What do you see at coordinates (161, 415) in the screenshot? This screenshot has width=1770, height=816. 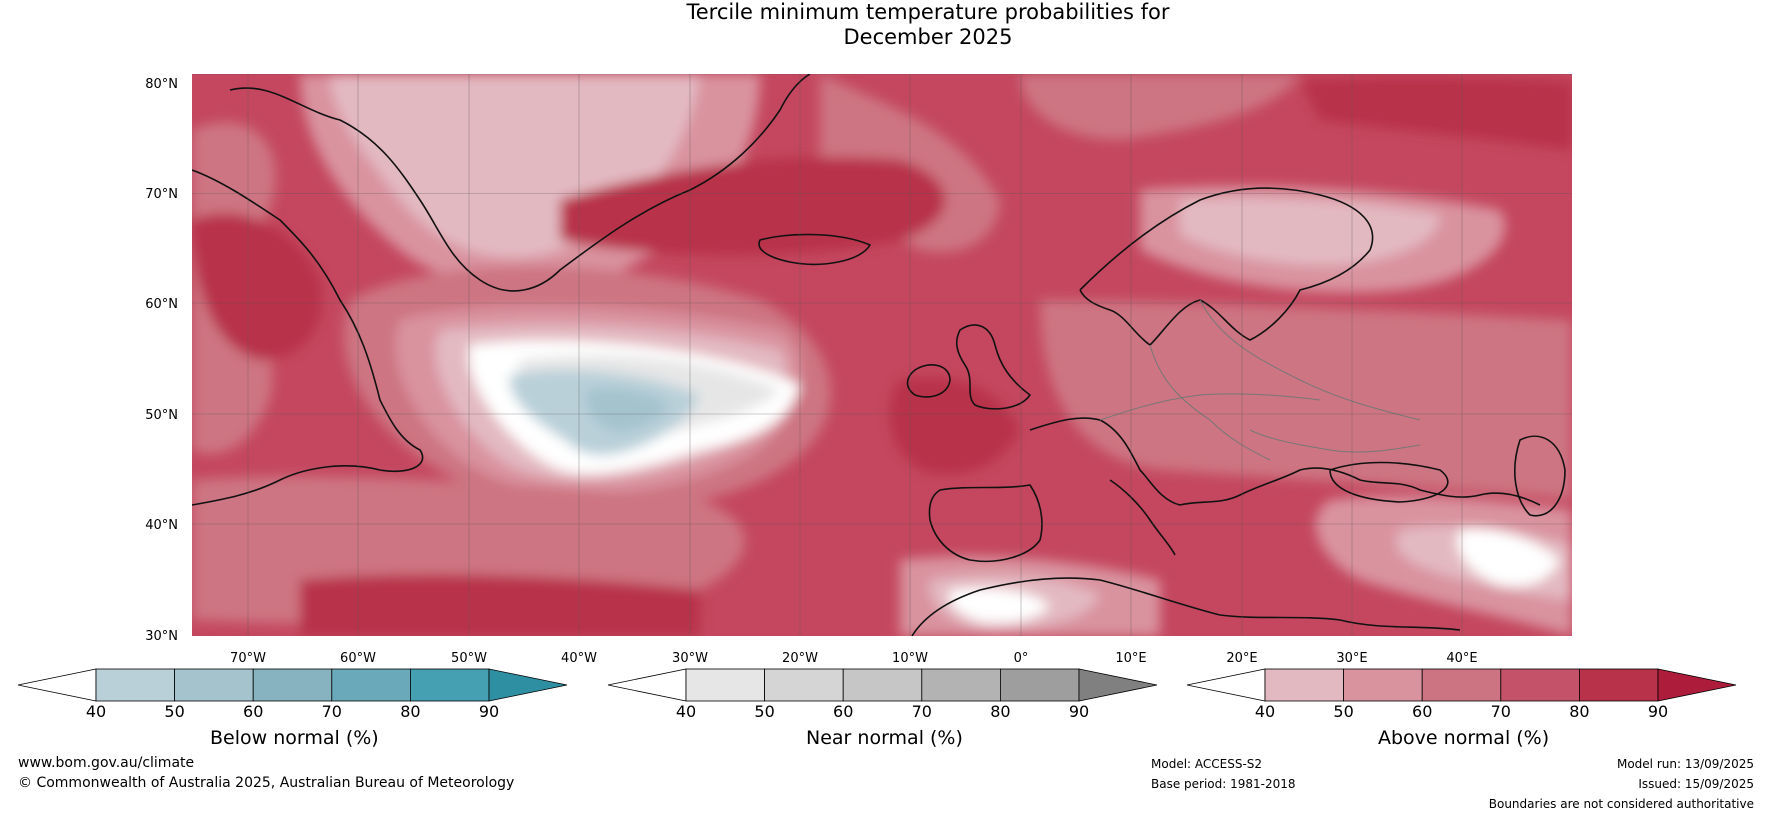 I see `lat-label: 50°N` at bounding box center [161, 415].